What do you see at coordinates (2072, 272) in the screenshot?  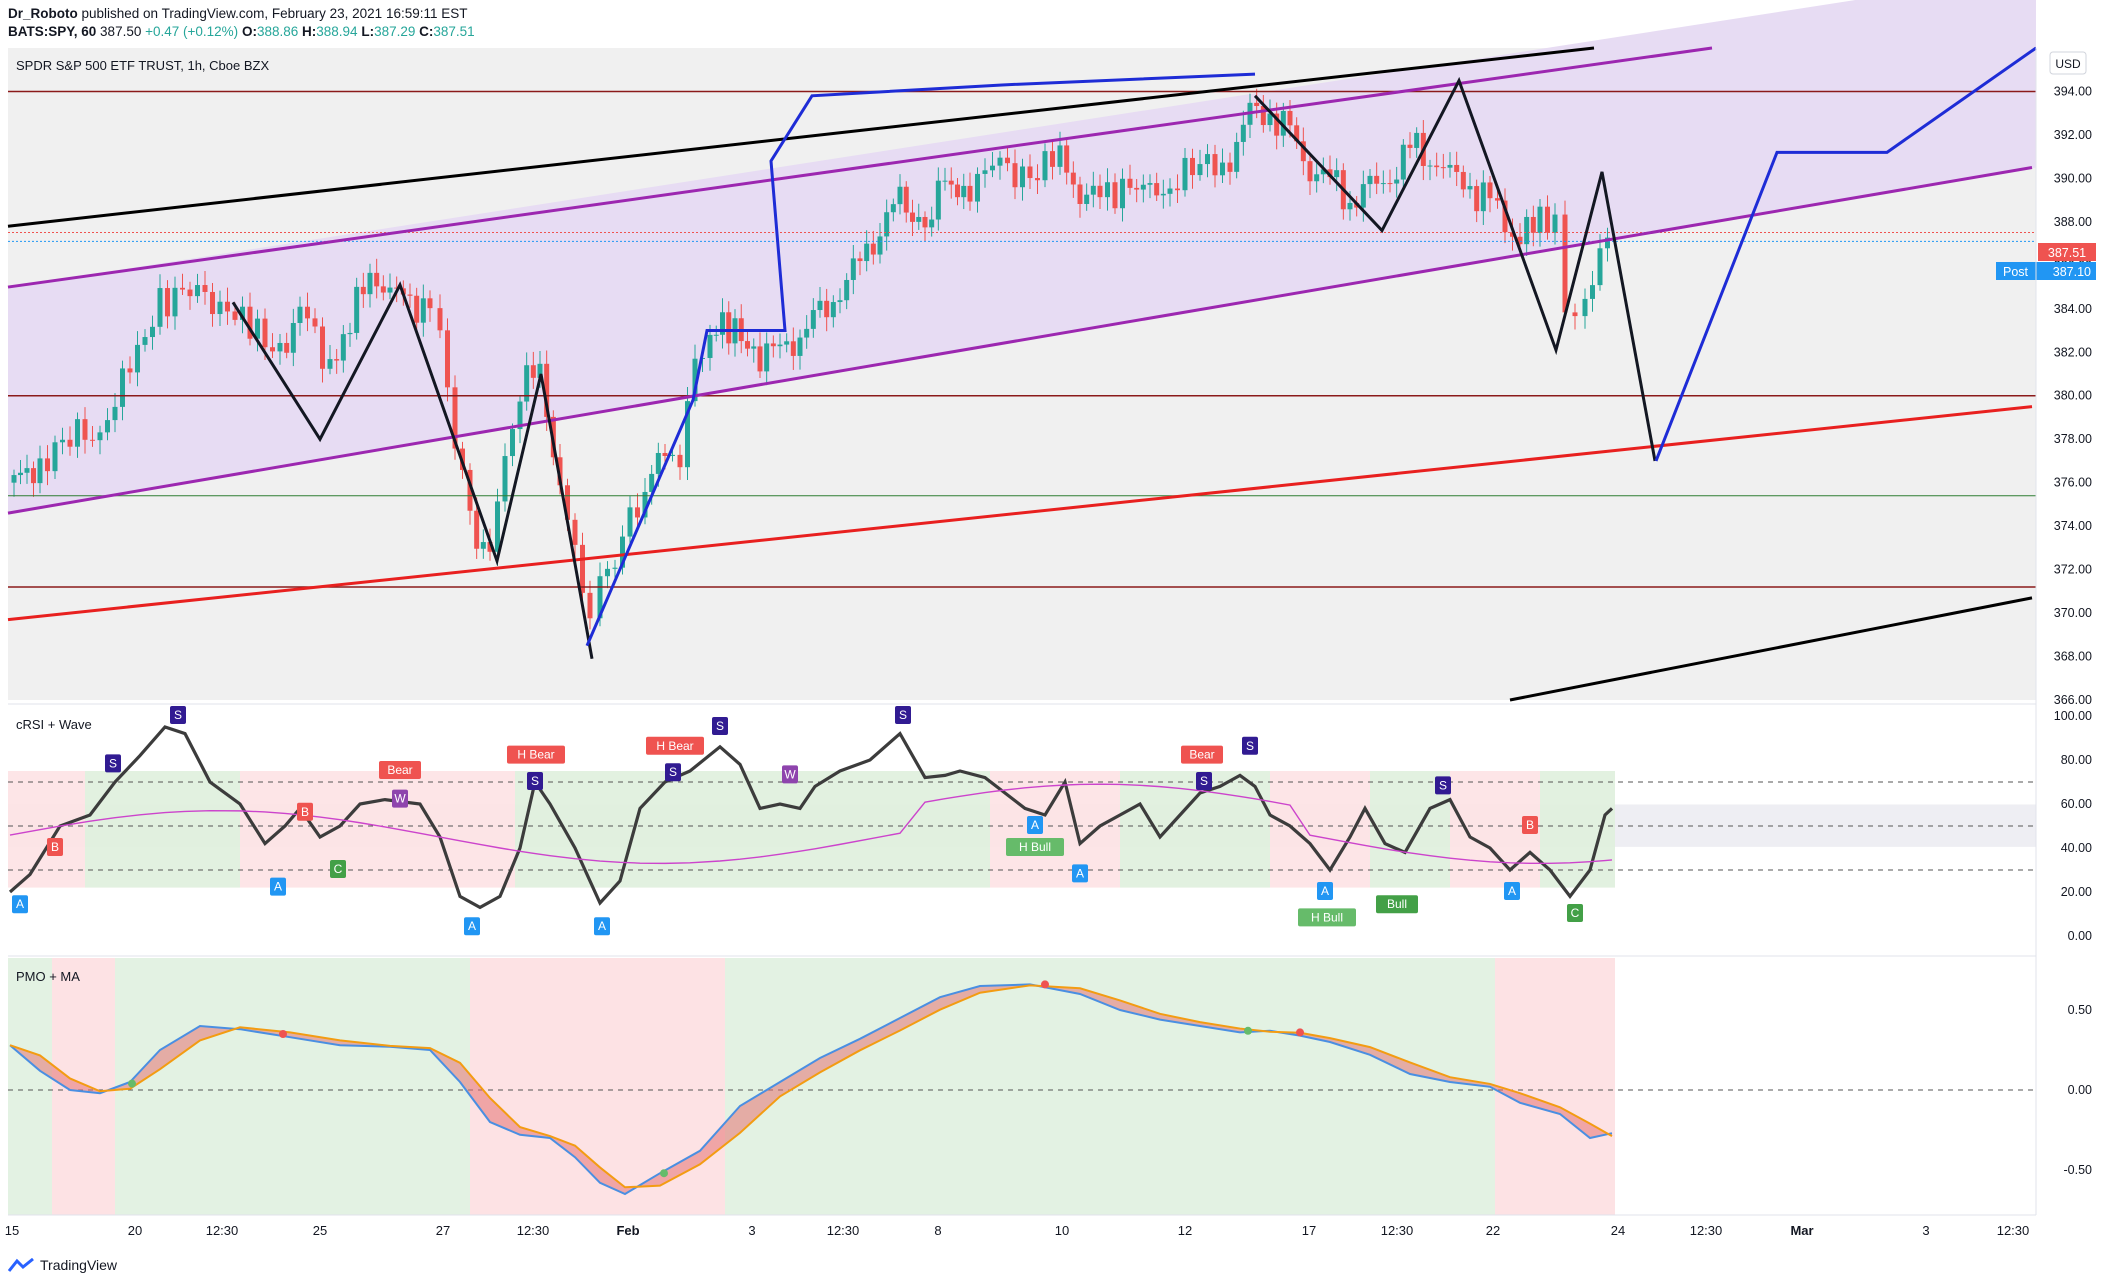 I see `post-price-text: 387.10` at bounding box center [2072, 272].